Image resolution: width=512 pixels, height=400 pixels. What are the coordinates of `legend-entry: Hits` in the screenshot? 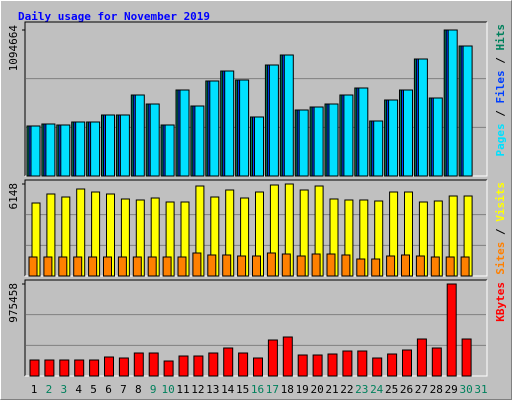 It's located at (500, 37).